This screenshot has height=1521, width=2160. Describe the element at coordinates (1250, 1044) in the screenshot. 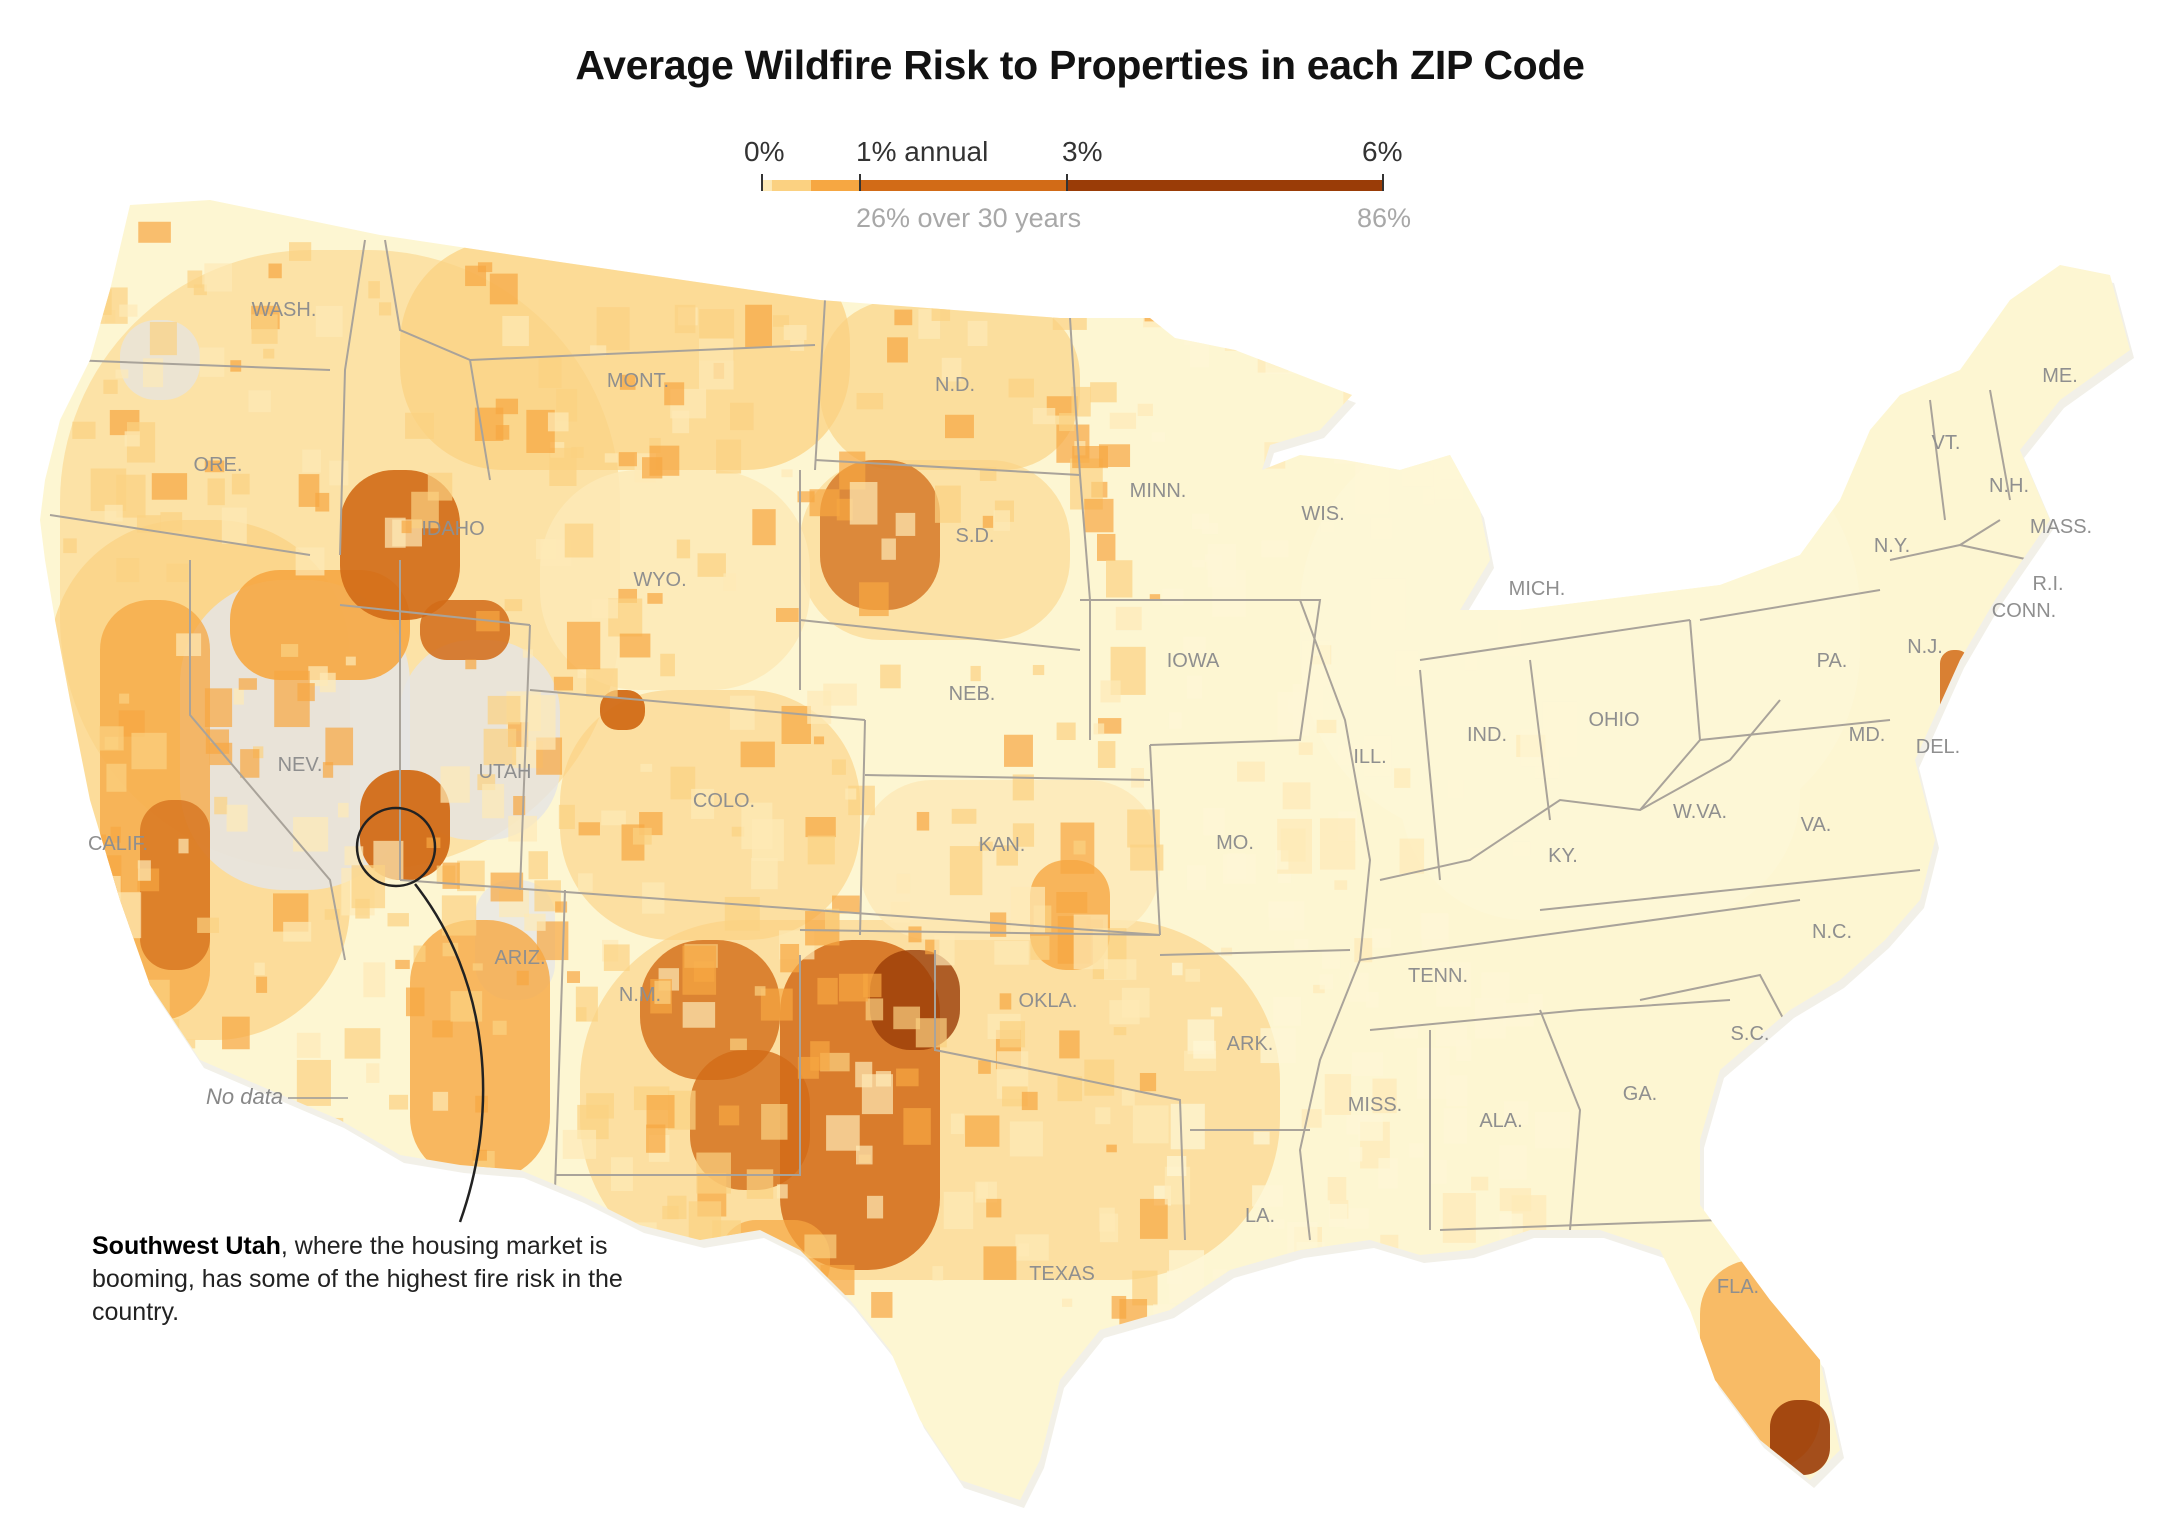

I see `state-label-ark: ARK.` at that location.